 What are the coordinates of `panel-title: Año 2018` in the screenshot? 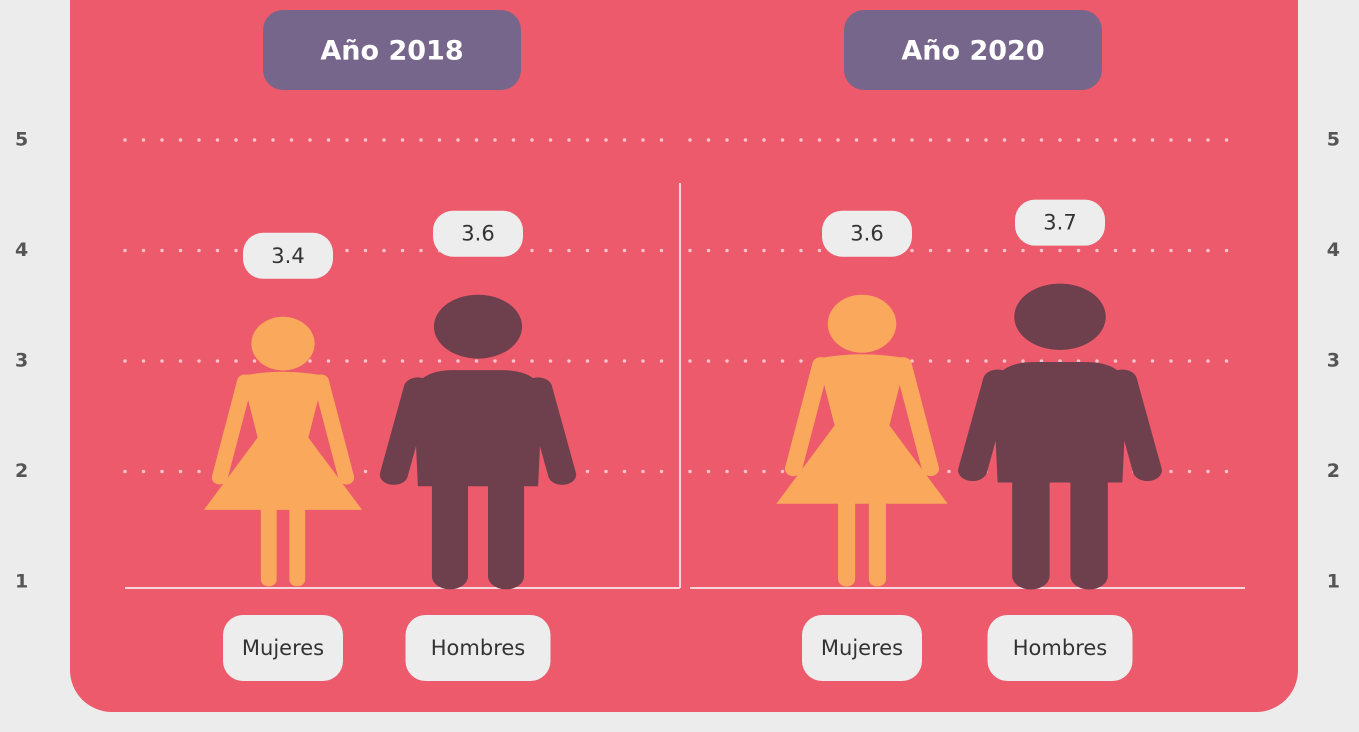 It's located at (391, 51).